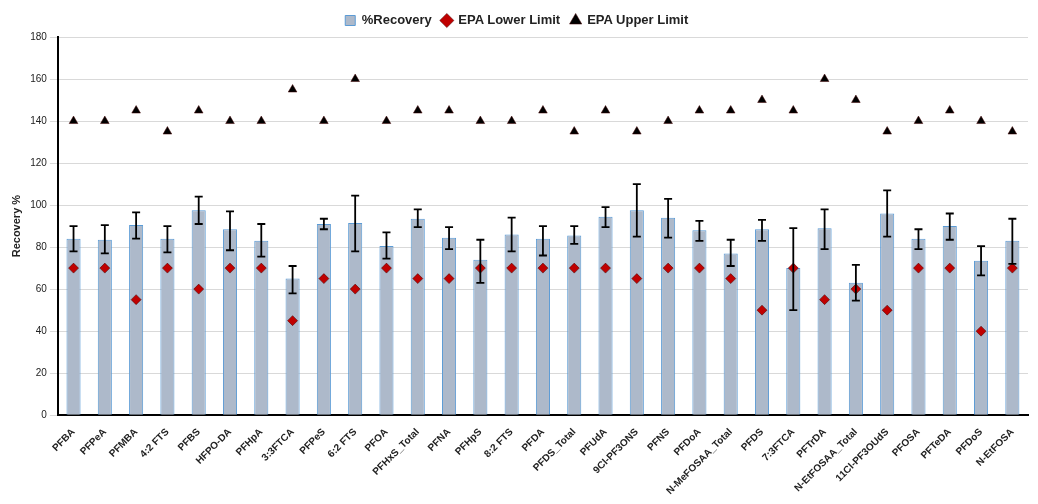 The width and height of the screenshot is (1038, 504). What do you see at coordinates (39, 120) in the screenshot?
I see `y-tick-label: 140` at bounding box center [39, 120].